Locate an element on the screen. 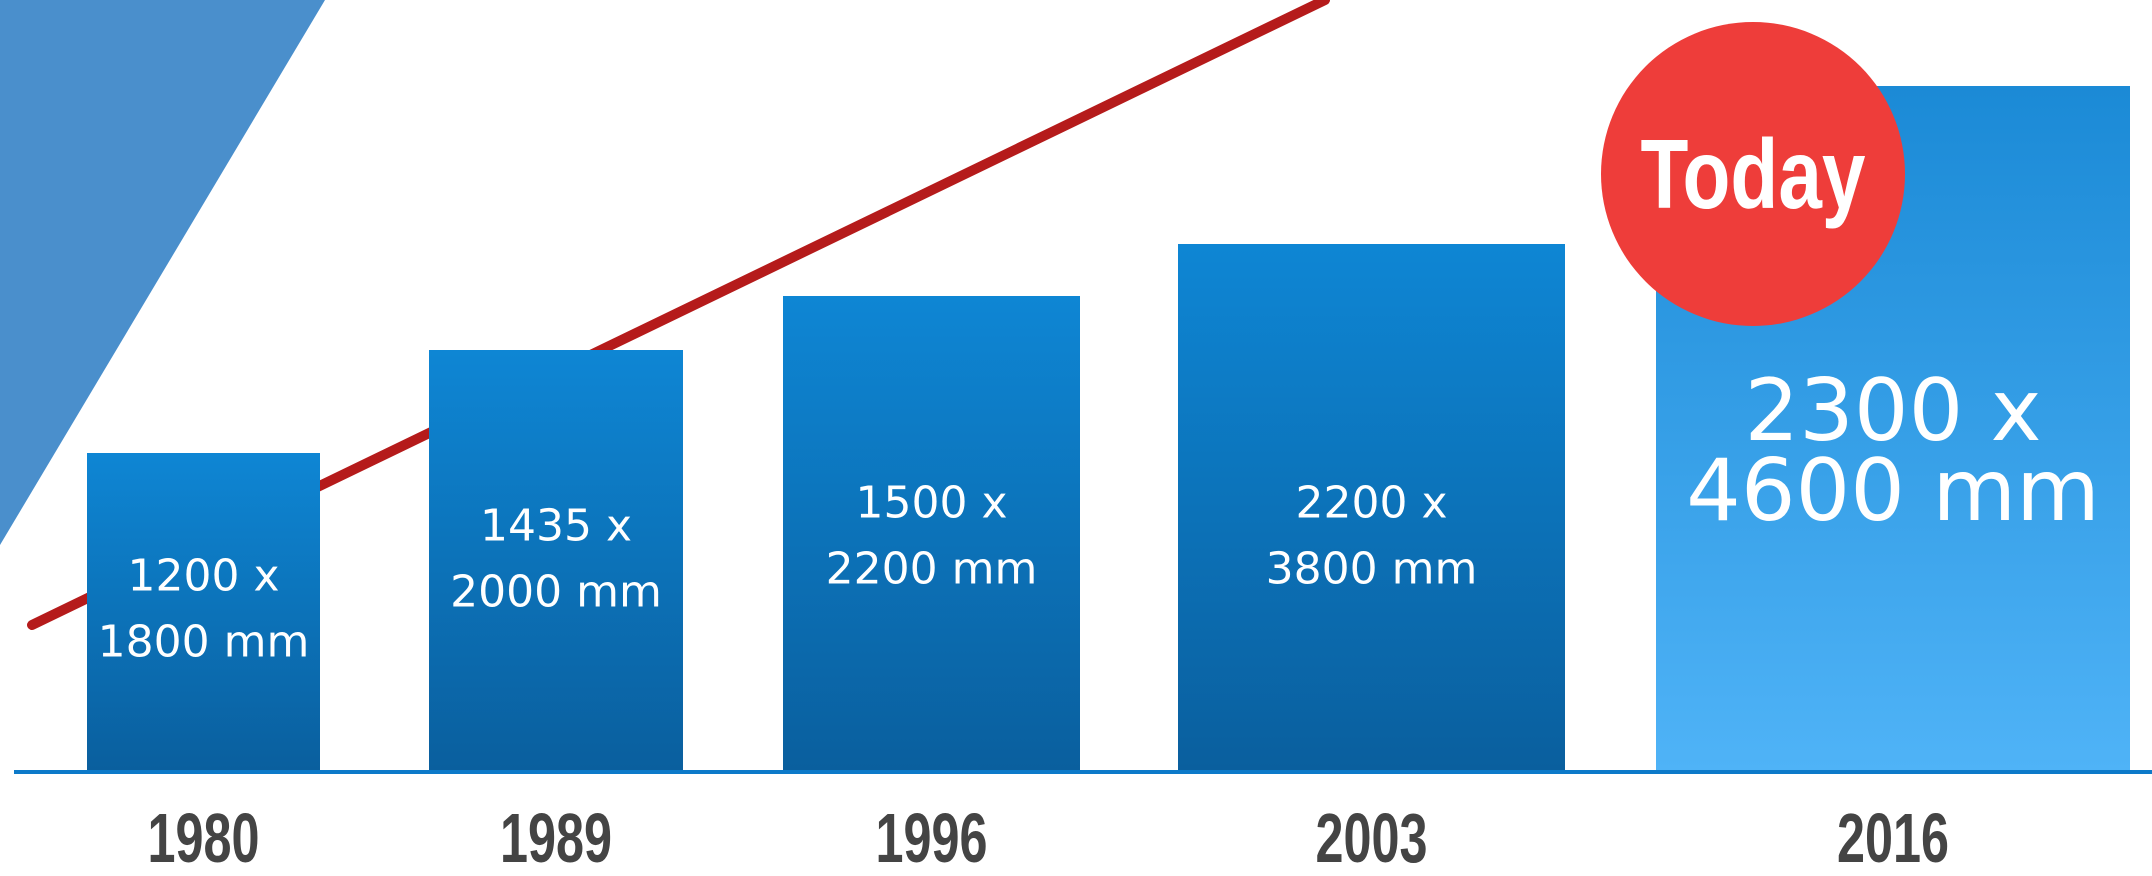 This screenshot has height=876, width=2152. bar-label-1989-line2: 2000 mm is located at coordinates (556, 591).